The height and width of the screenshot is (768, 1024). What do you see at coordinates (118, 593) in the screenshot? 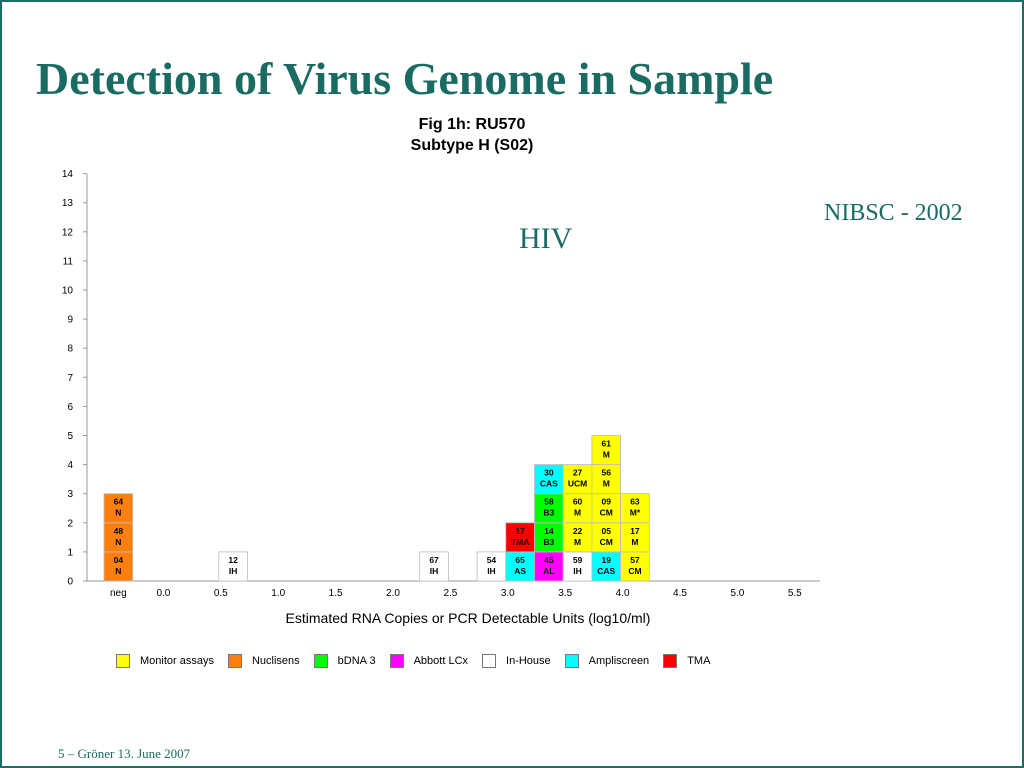
I see `x-tick-label: neg` at bounding box center [118, 593].